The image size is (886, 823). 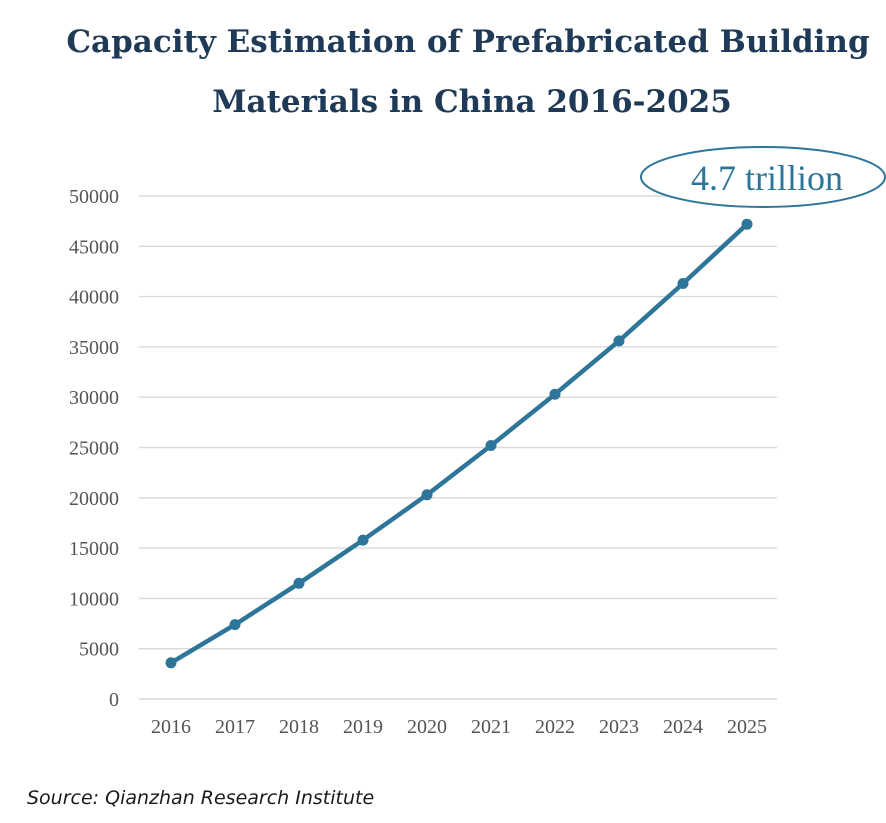 What do you see at coordinates (99, 650) in the screenshot?
I see `y-tick-label: 5000` at bounding box center [99, 650].